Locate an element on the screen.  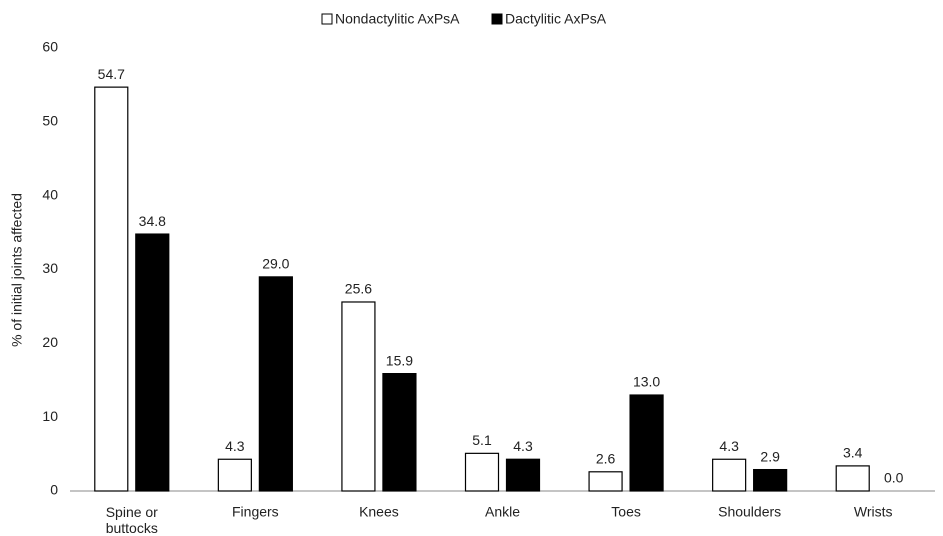
y-tick-label: 40 is located at coordinates (50, 194).